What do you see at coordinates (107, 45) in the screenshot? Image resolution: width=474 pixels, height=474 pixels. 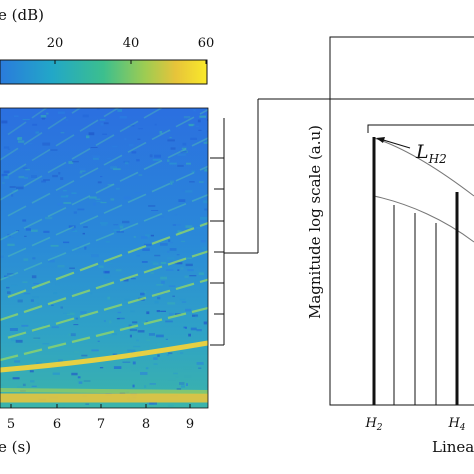 I see `colorbar: e (dB) 20 40 60` at bounding box center [107, 45].